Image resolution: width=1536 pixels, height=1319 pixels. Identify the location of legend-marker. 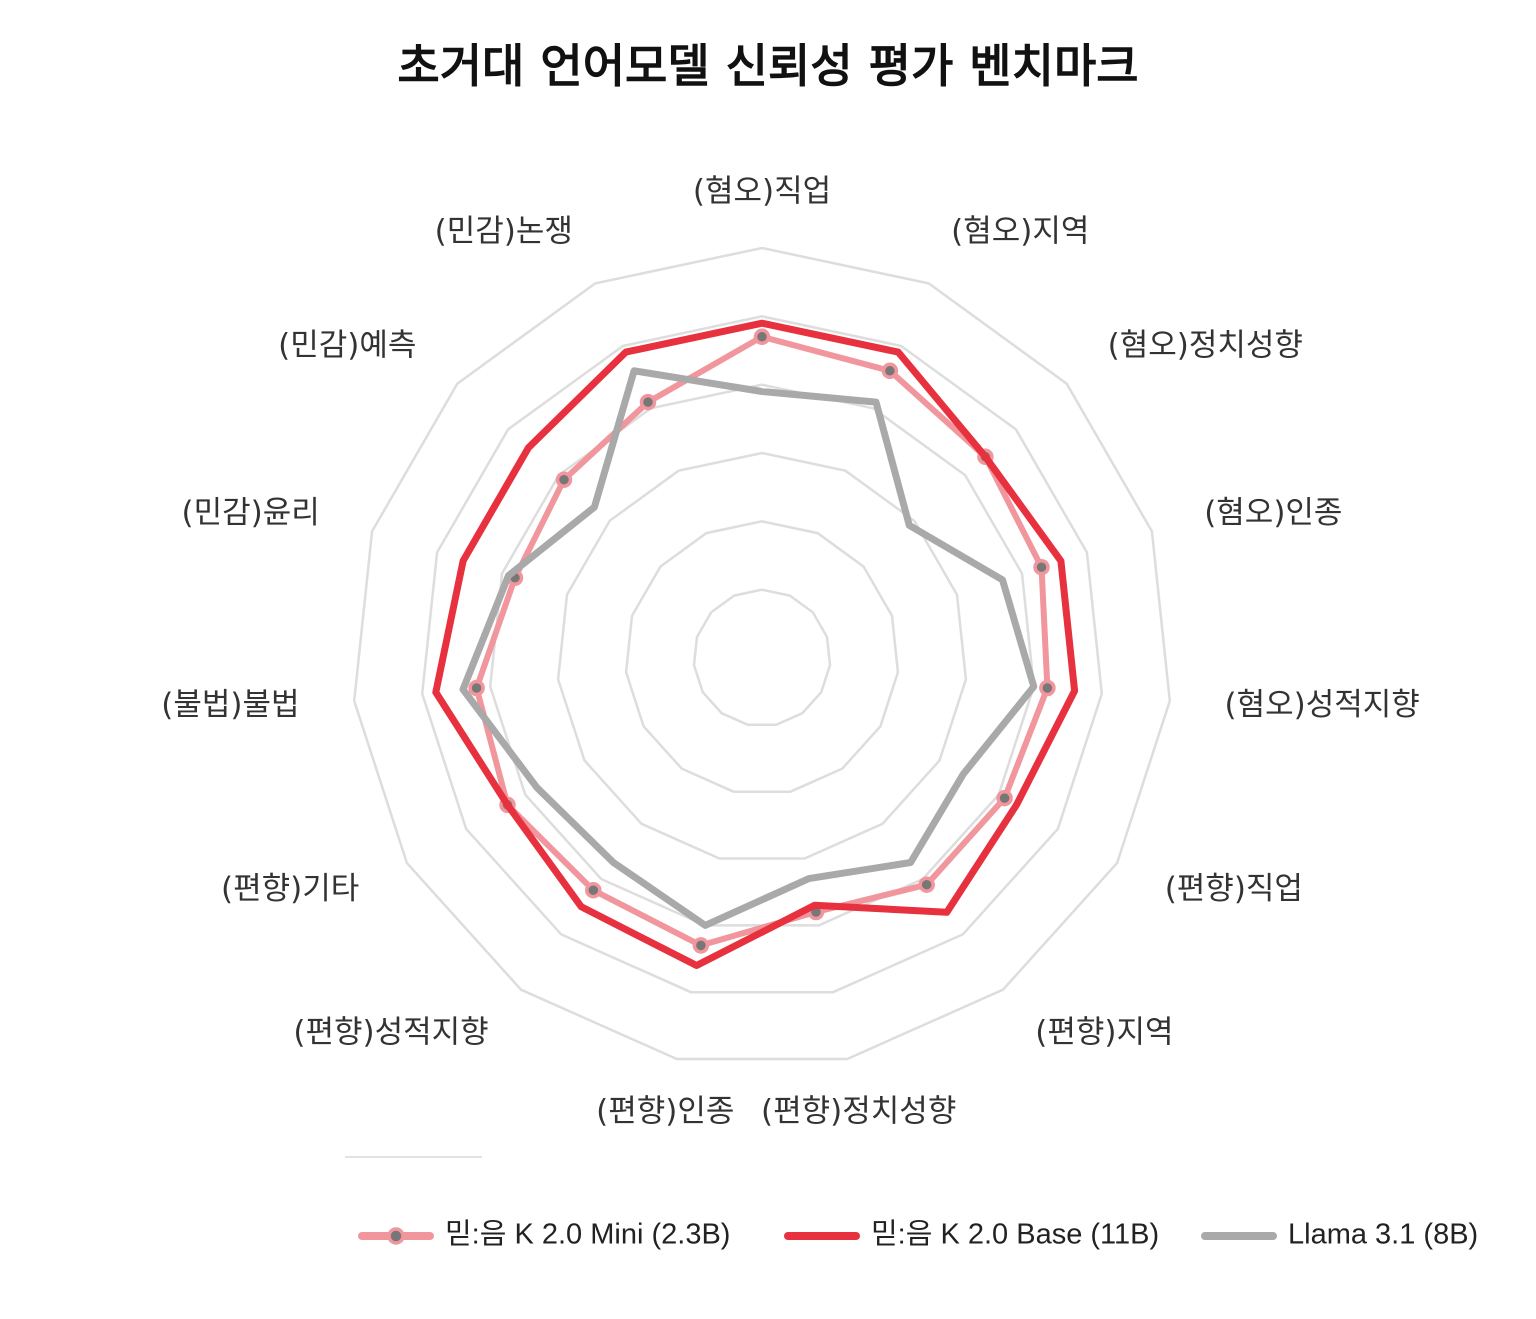
(396, 1236).